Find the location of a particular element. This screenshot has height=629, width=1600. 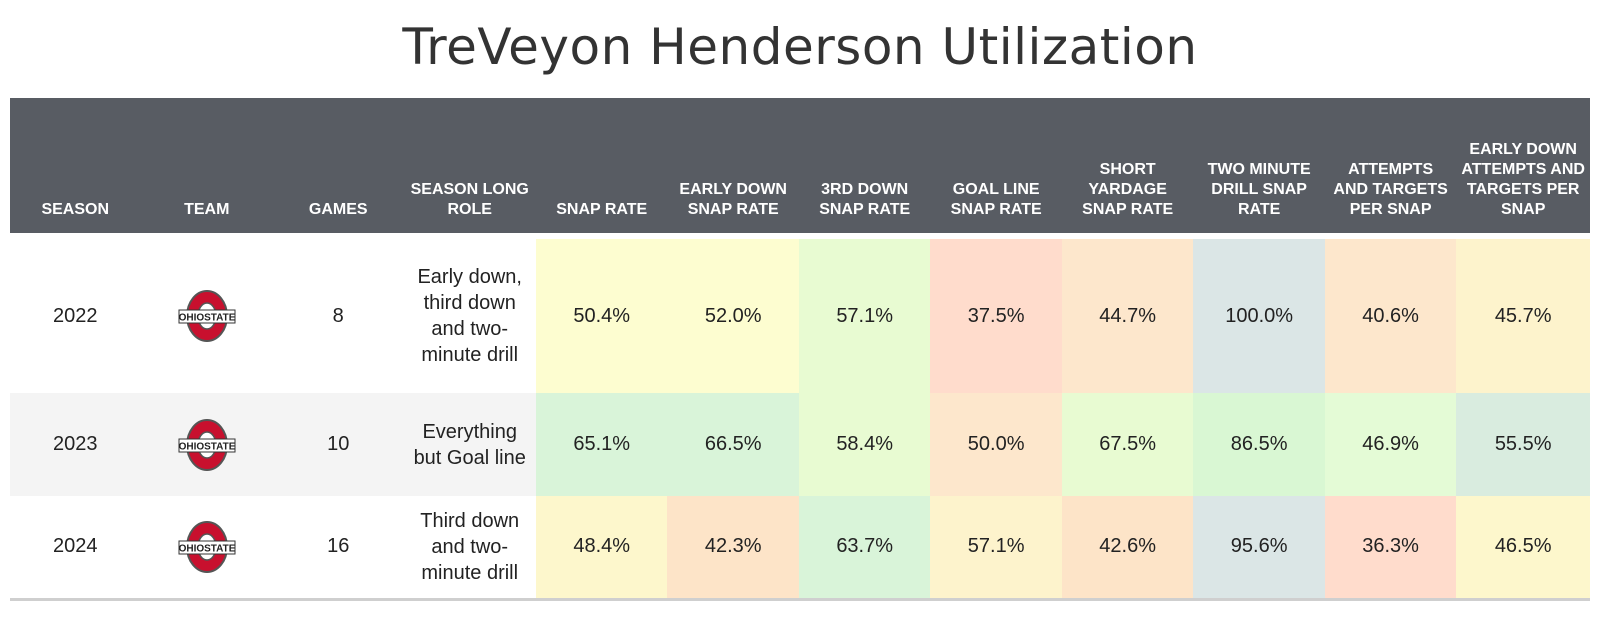

page-title: TreVeyon Henderson Utilization is located at coordinates (800, 47).